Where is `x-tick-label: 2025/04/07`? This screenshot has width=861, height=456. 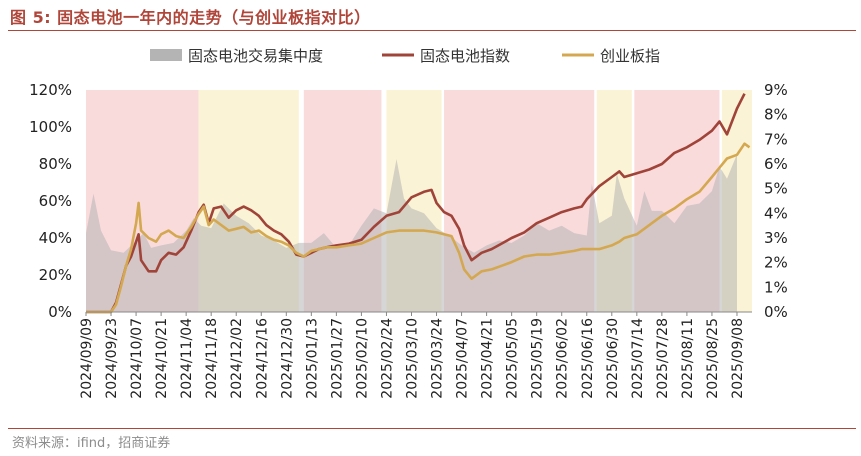 x-tick-label: 2025/04/07 is located at coordinates (463, 358).